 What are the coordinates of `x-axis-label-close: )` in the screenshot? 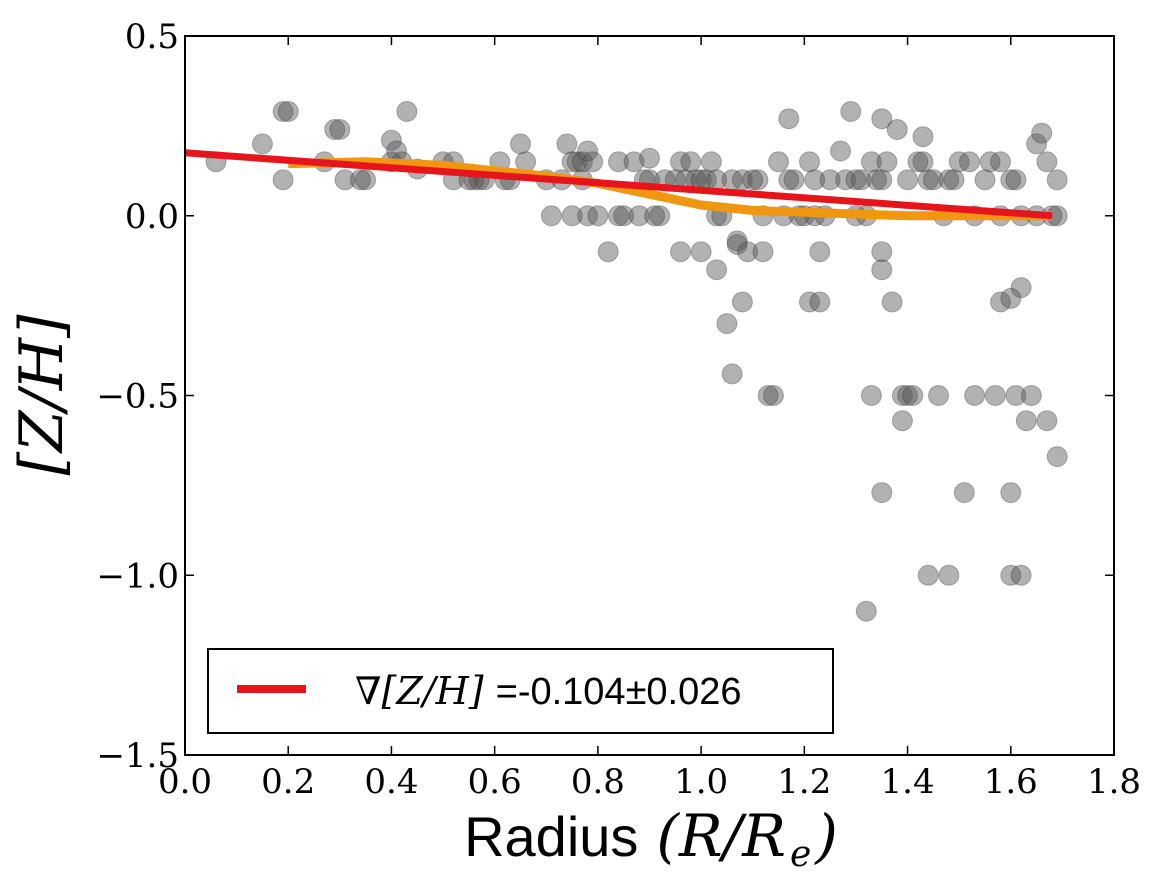 It's located at (825, 836).